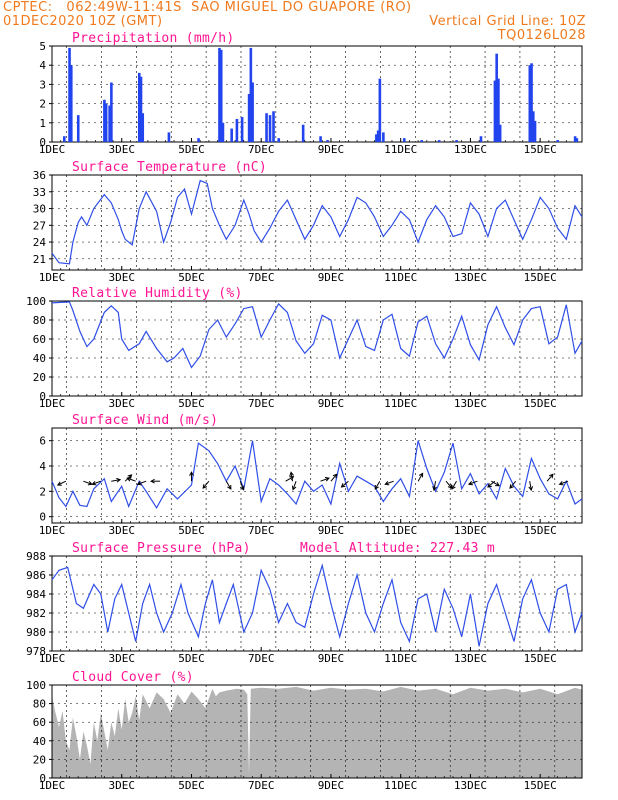  I want to click on header-model: TQ0126L028, so click(541, 35).